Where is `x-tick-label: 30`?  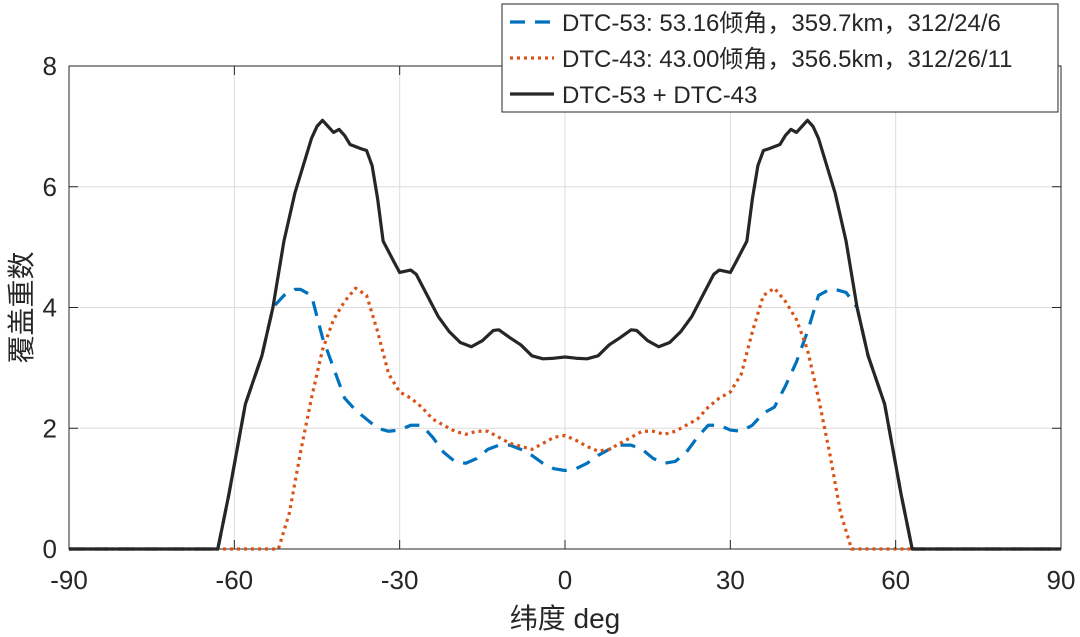
x-tick-label: 30 is located at coordinates (730, 580).